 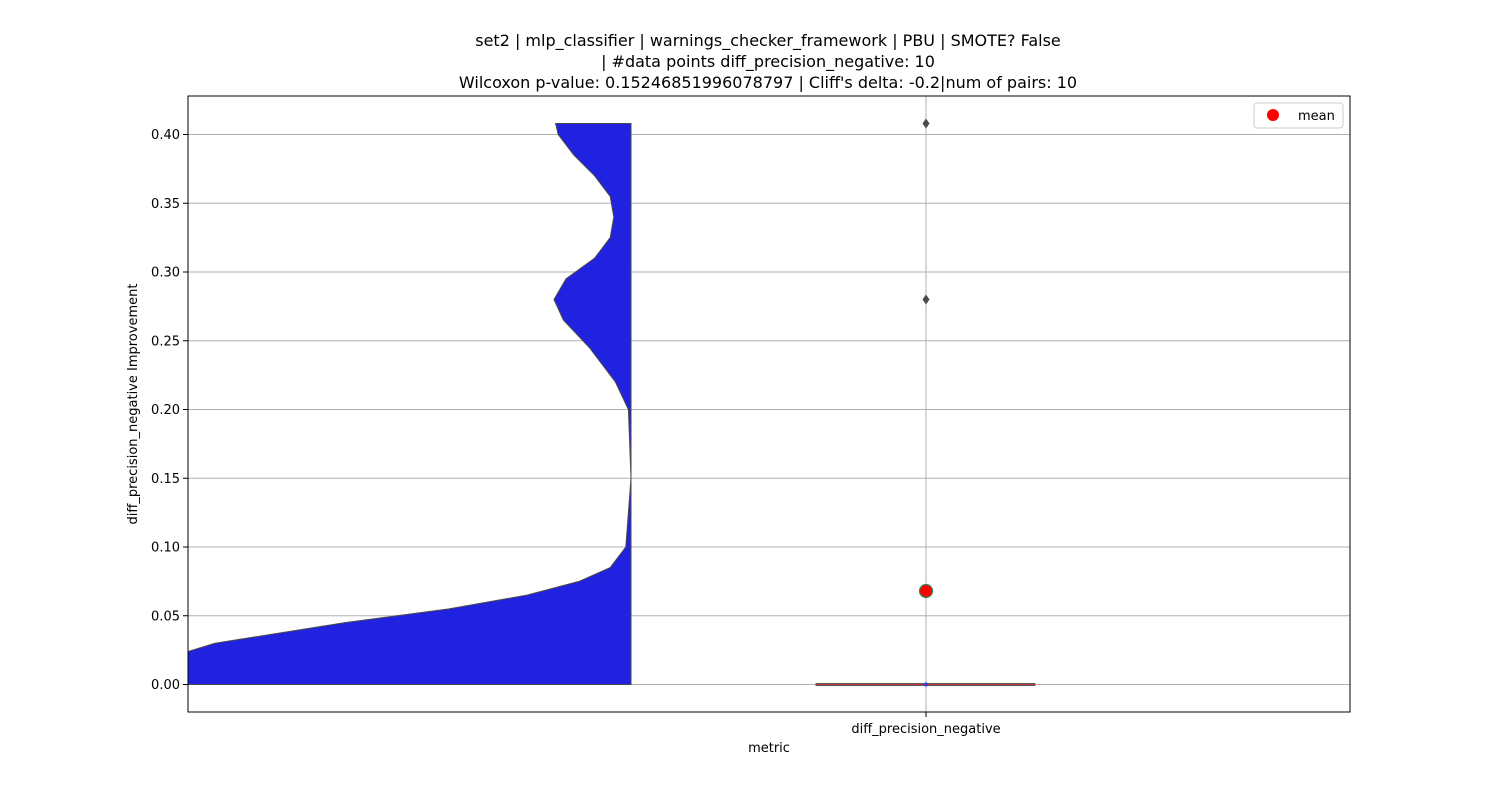 What do you see at coordinates (926, 591) in the screenshot?
I see `mean-marker` at bounding box center [926, 591].